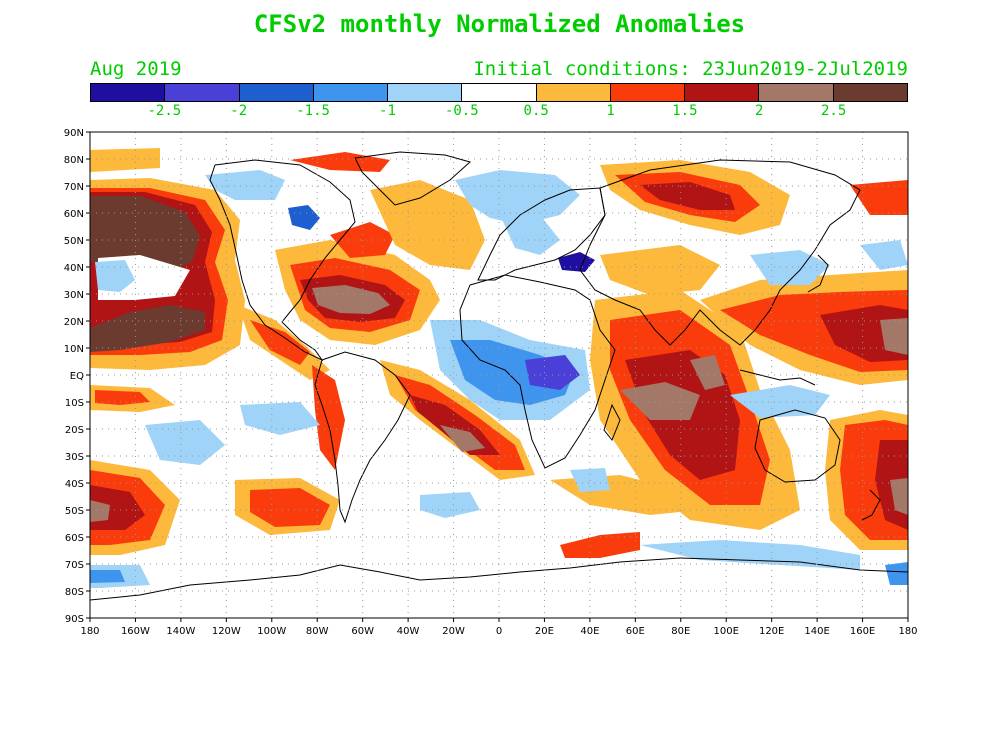 The image size is (999, 754). Describe the element at coordinates (74, 619) in the screenshot. I see `latitude-label: 90S` at that location.